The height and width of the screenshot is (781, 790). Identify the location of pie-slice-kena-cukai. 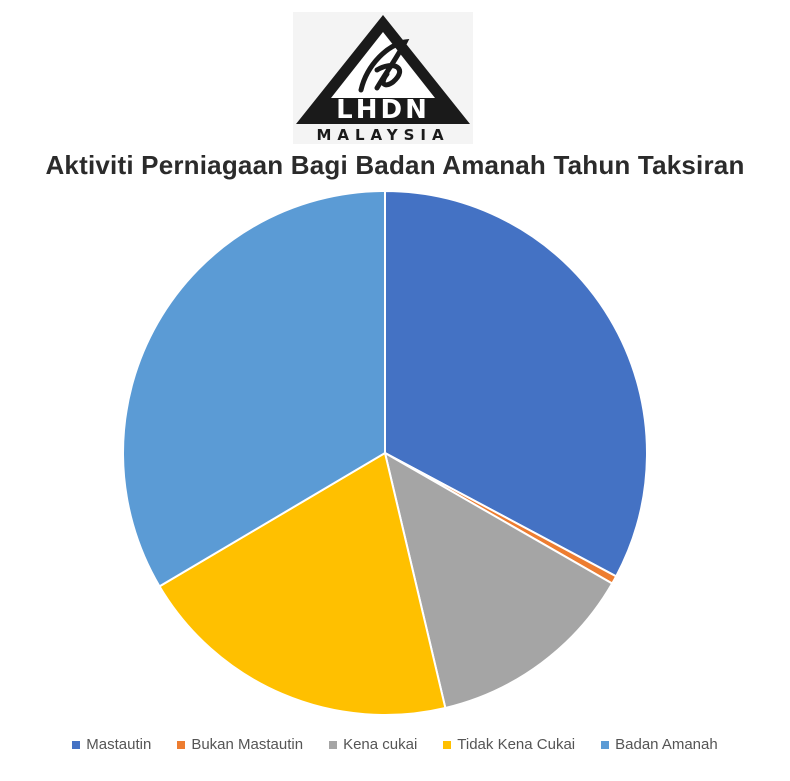
(498, 580).